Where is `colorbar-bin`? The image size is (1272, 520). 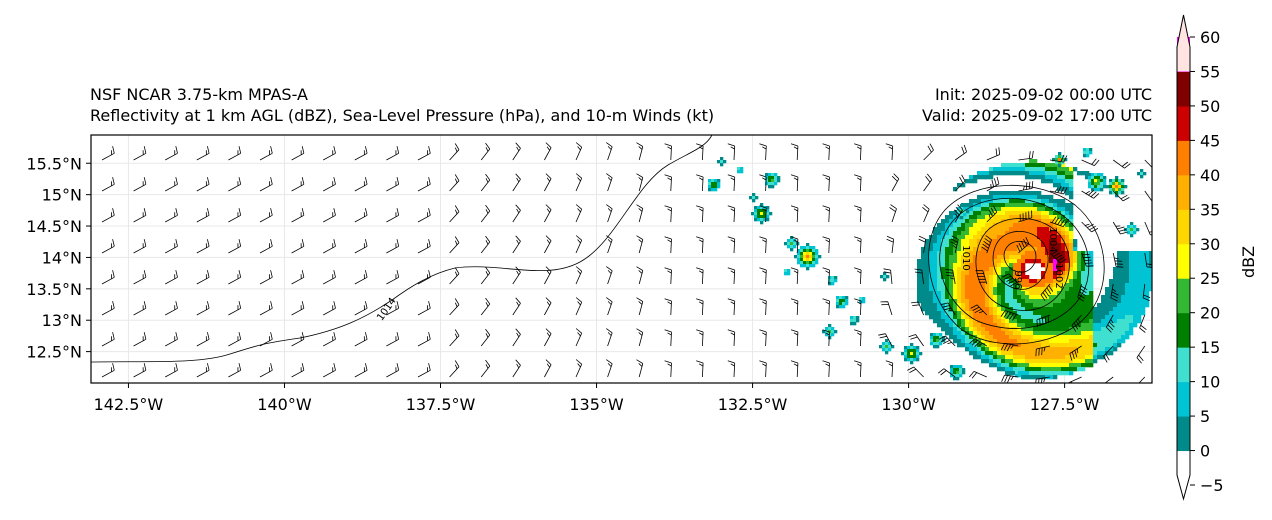 colorbar-bin is located at coordinates (1183, 399).